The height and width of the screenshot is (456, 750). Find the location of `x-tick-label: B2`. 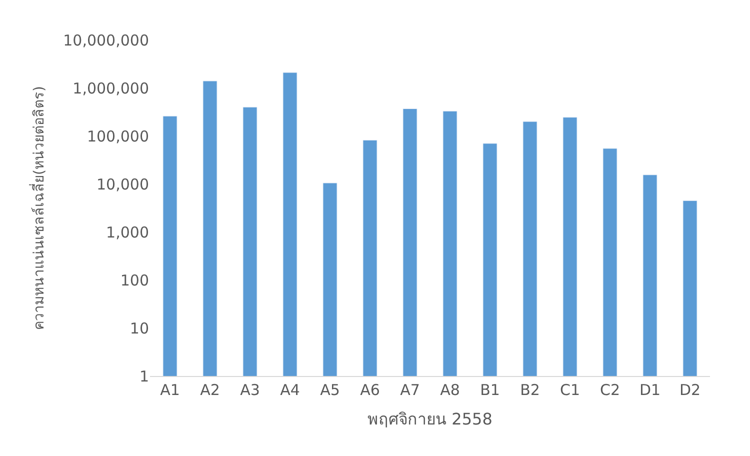

x-tick-label: B2 is located at coordinates (530, 390).